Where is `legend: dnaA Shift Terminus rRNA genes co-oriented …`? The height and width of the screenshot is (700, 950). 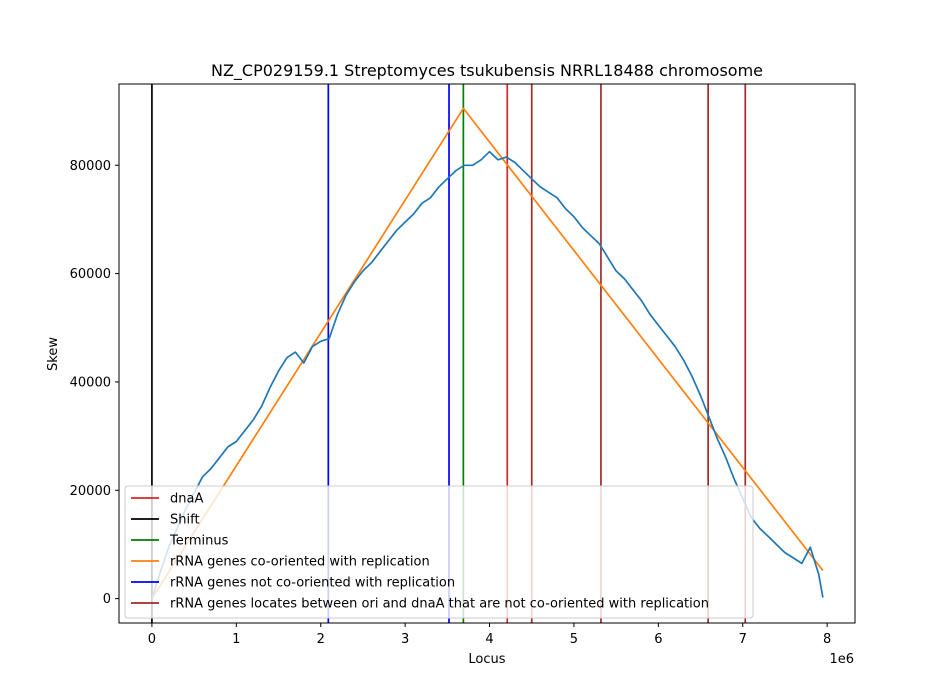
legend: dnaA Shift Terminus rRNA genes co-oriented … is located at coordinates (439, 552).